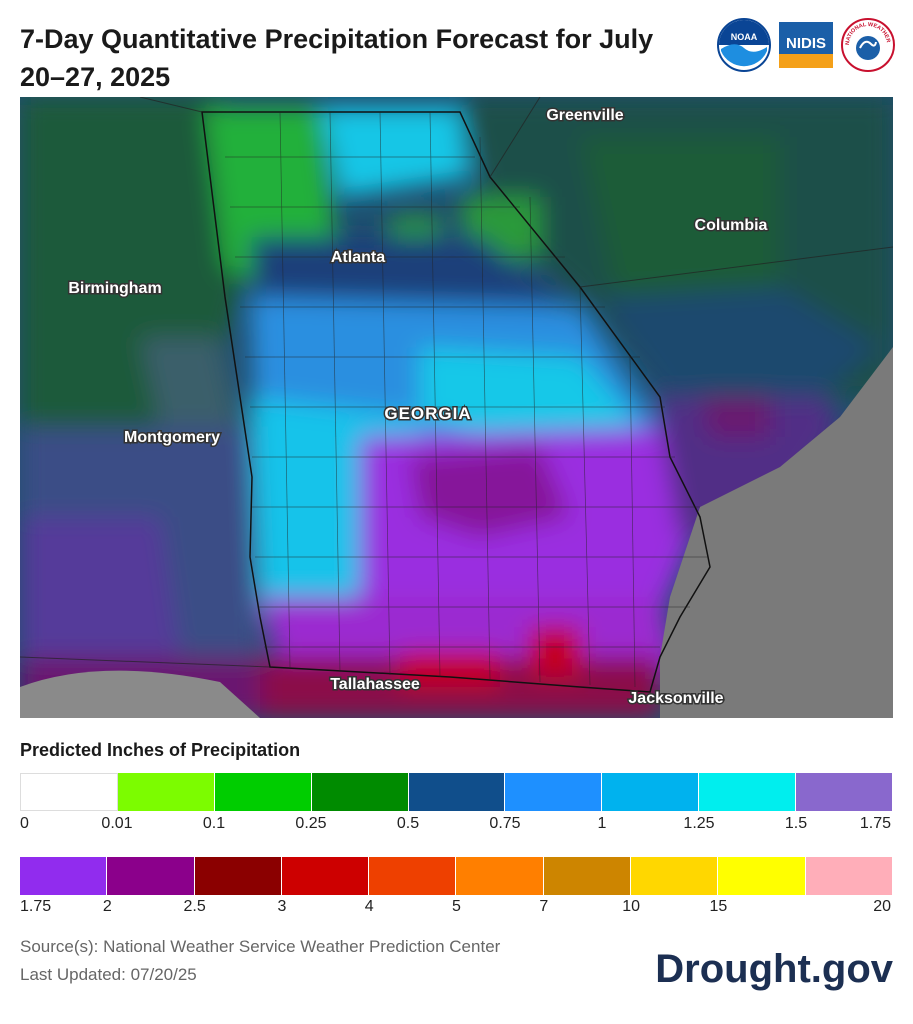 This screenshot has width=913, height=1024. I want to click on drought-gov-logo: Drought.gov, so click(774, 969).